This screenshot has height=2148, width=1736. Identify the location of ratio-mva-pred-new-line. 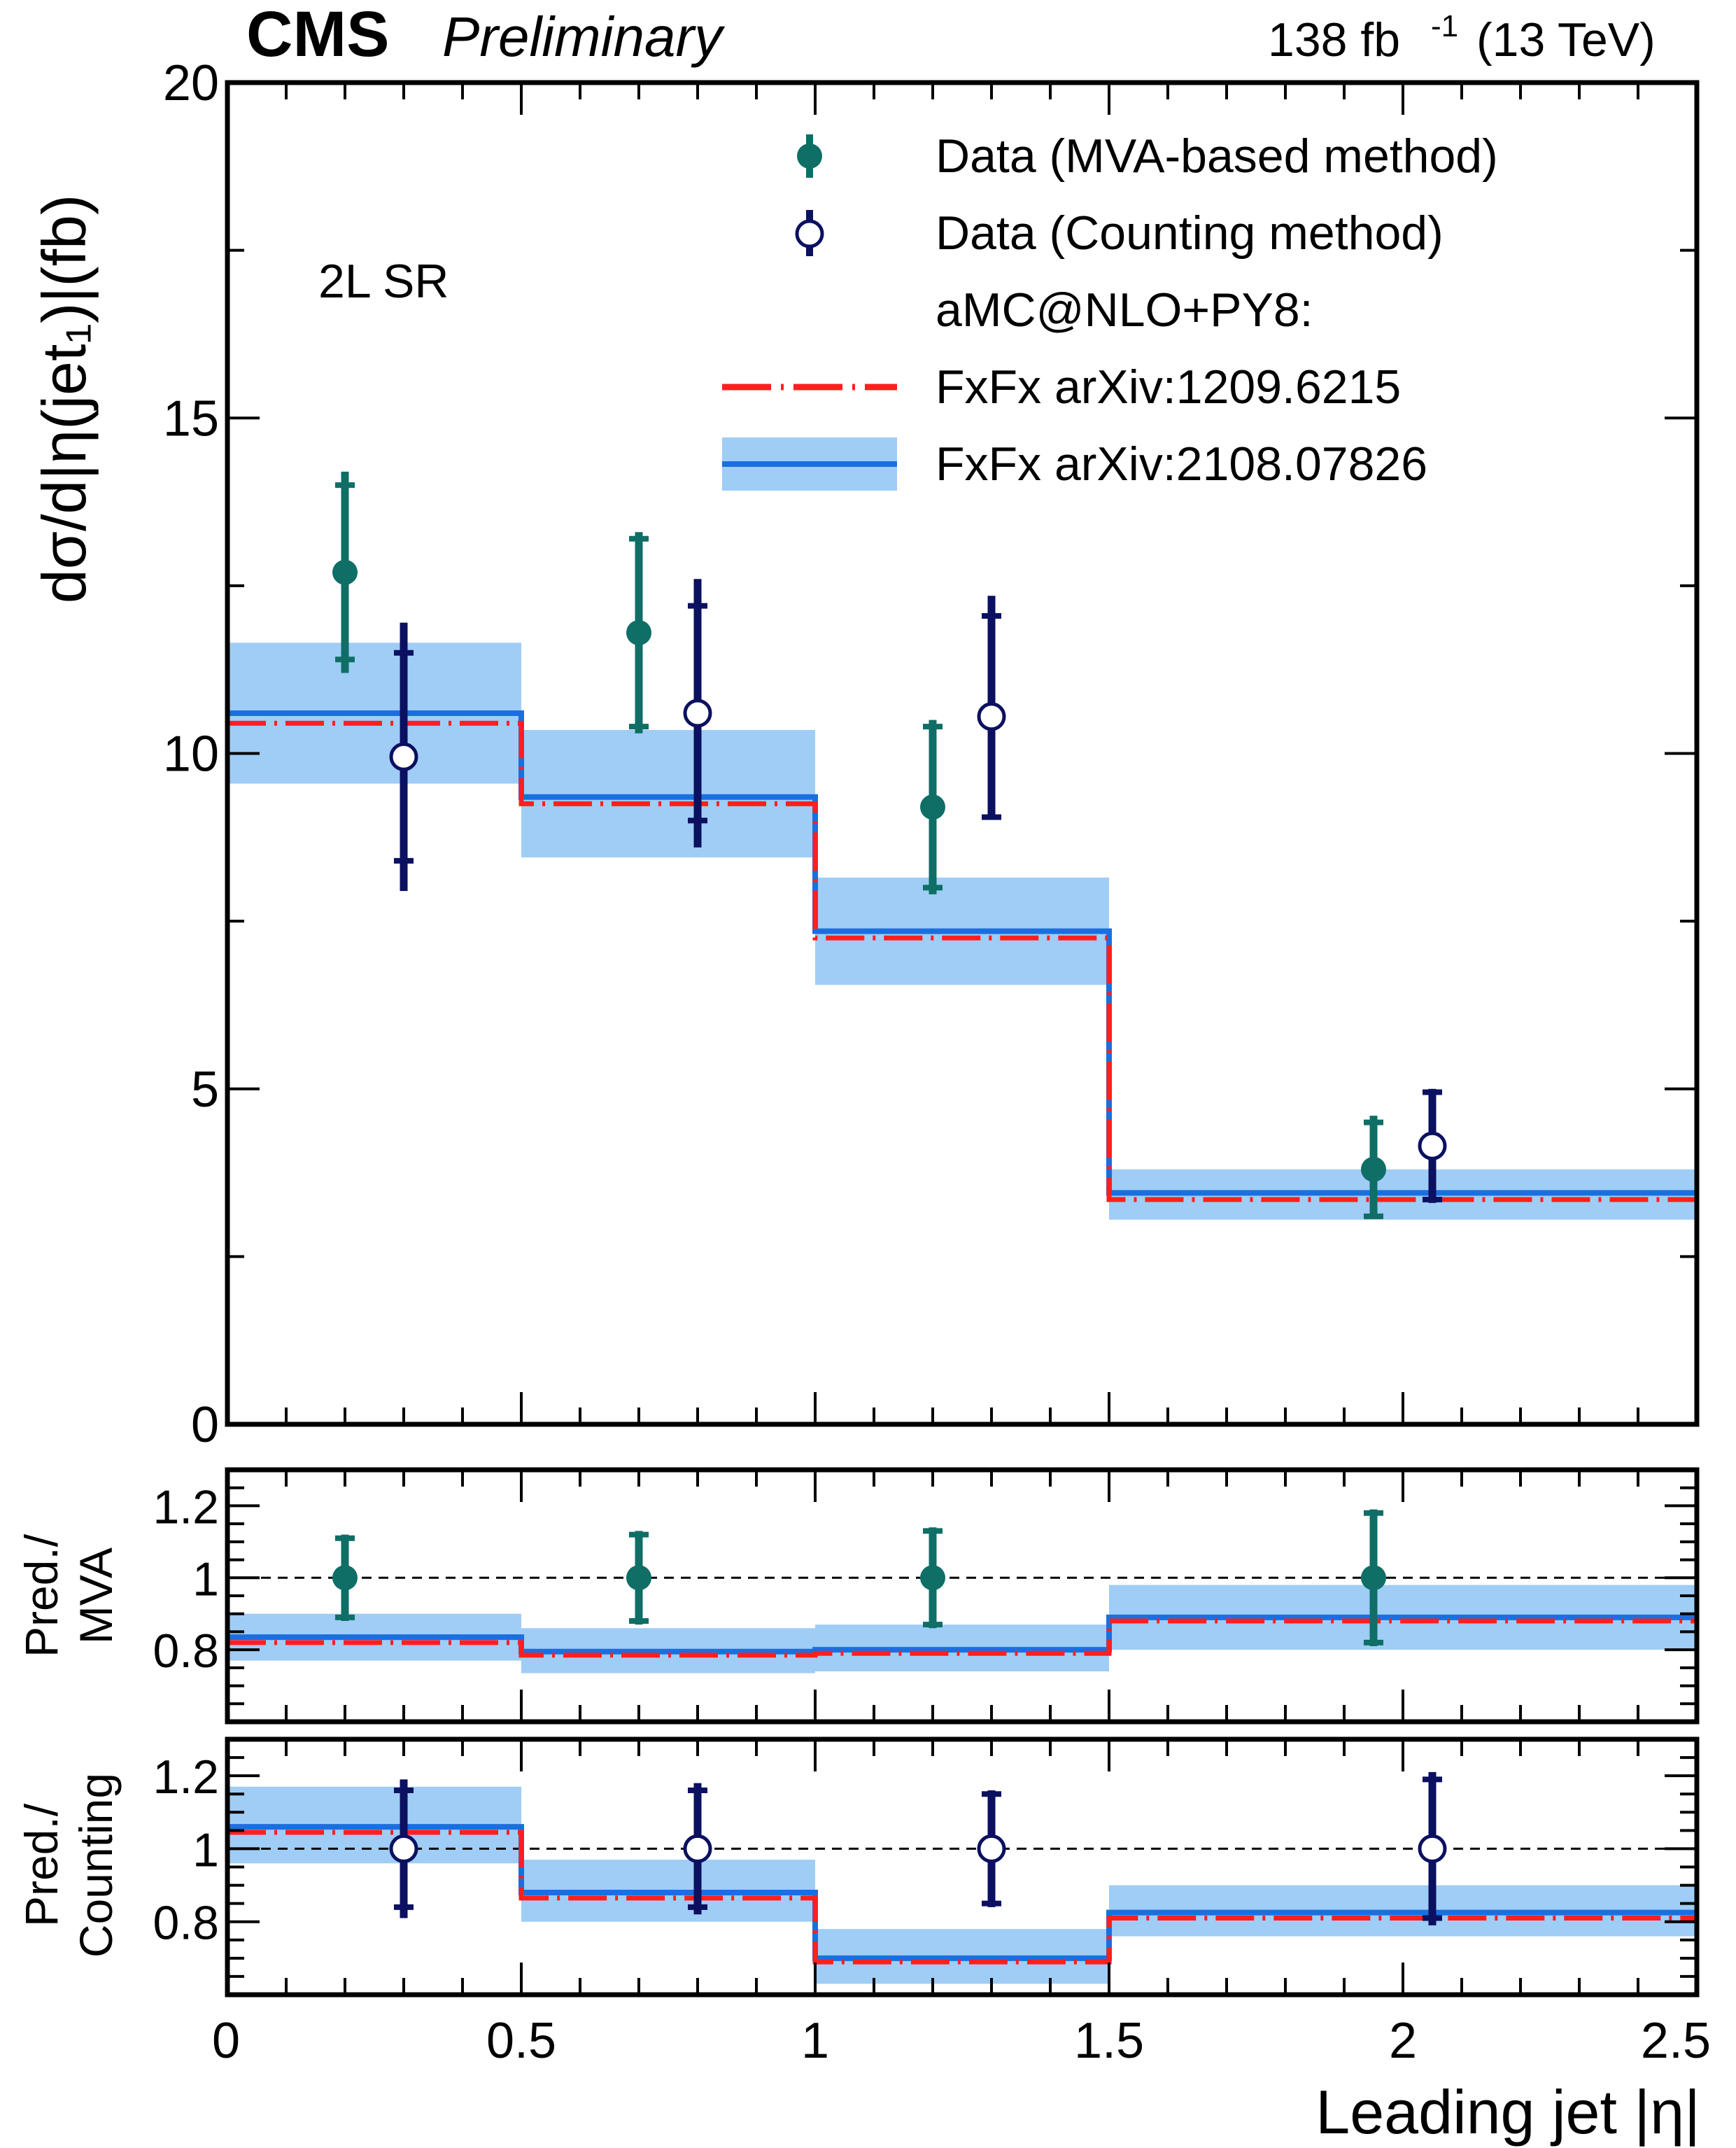
(962, 1635).